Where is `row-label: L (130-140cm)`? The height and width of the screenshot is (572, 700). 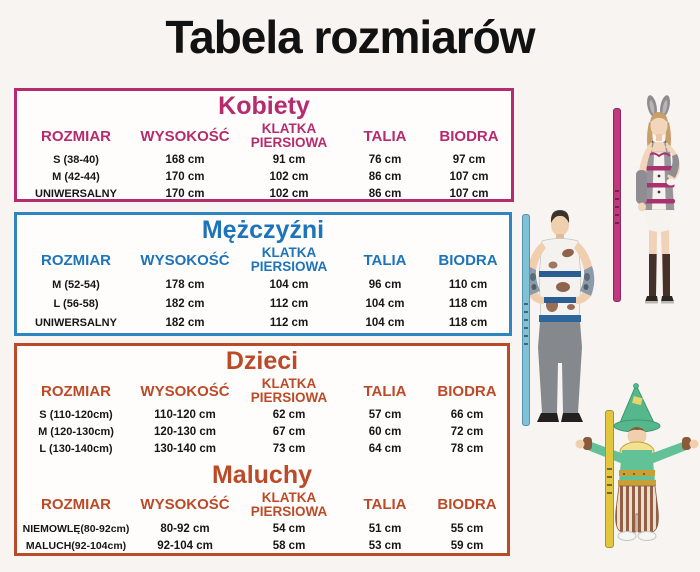 row-label: L (130-140cm) is located at coordinates (76, 449).